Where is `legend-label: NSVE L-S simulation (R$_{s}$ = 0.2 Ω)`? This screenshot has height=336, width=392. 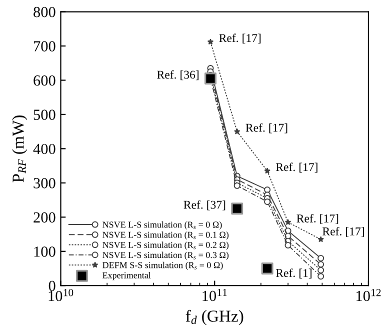
legend-label: NSVE L-S simulation (R$_{s}$ = 0.2 Ω) is located at coordinates (165, 246).